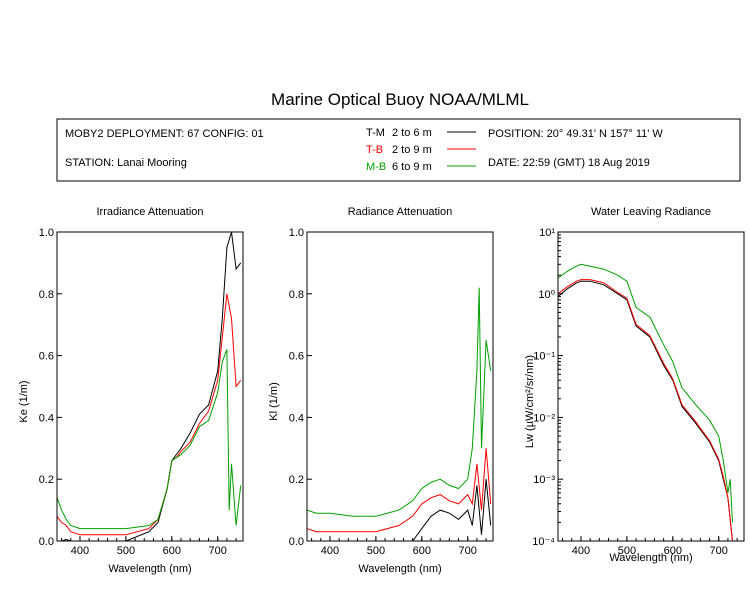  I want to click on deployment-text: MOBY2 DEPLOYMENT: 67 CONFIG: 01, so click(164, 134).